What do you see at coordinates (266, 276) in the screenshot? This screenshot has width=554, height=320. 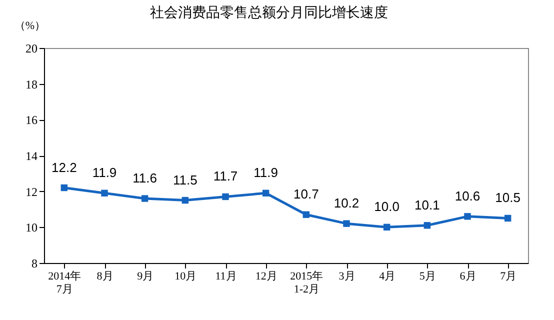 I see `x-tick-label: 12月` at bounding box center [266, 276].